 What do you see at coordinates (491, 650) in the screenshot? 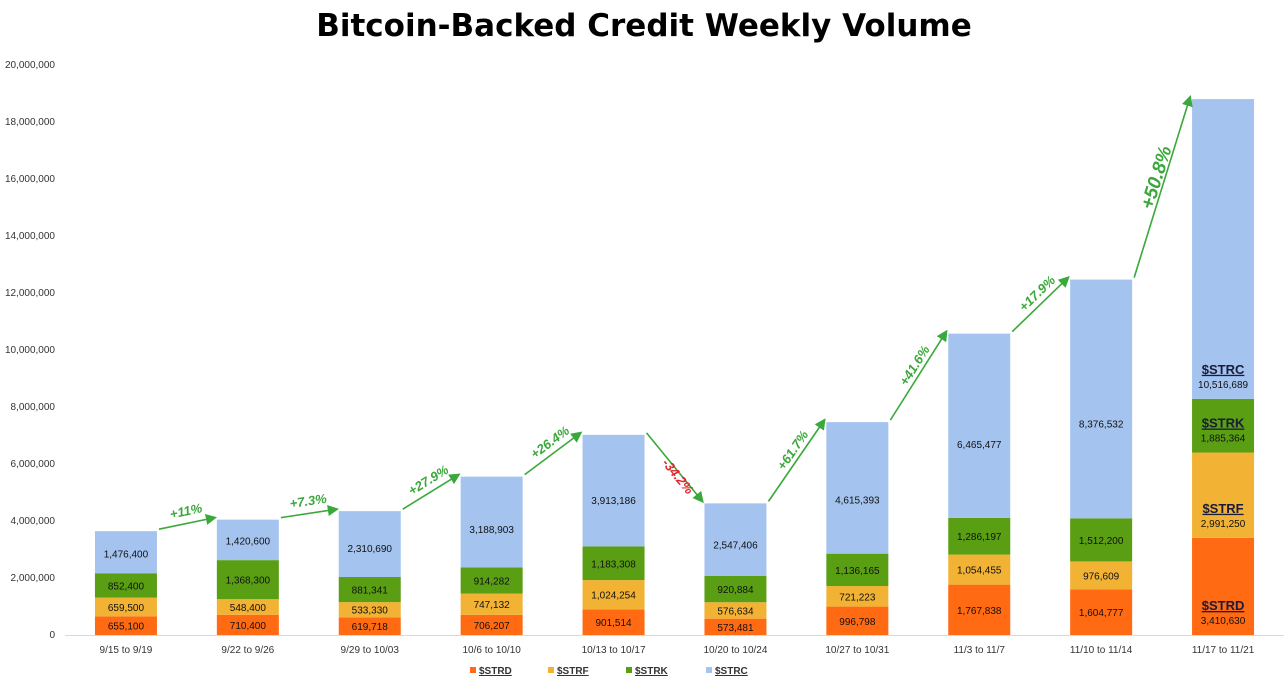
I see `x-tick-label: 10/6 to 10/10` at bounding box center [491, 650].